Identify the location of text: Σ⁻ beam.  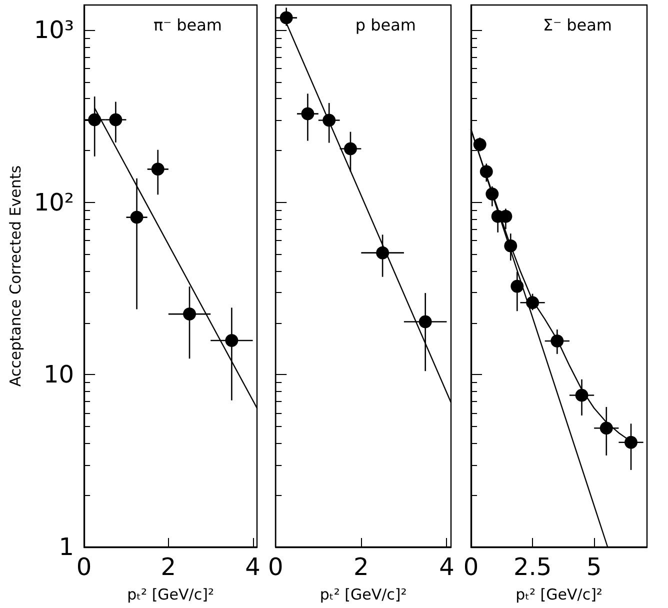
(577, 25).